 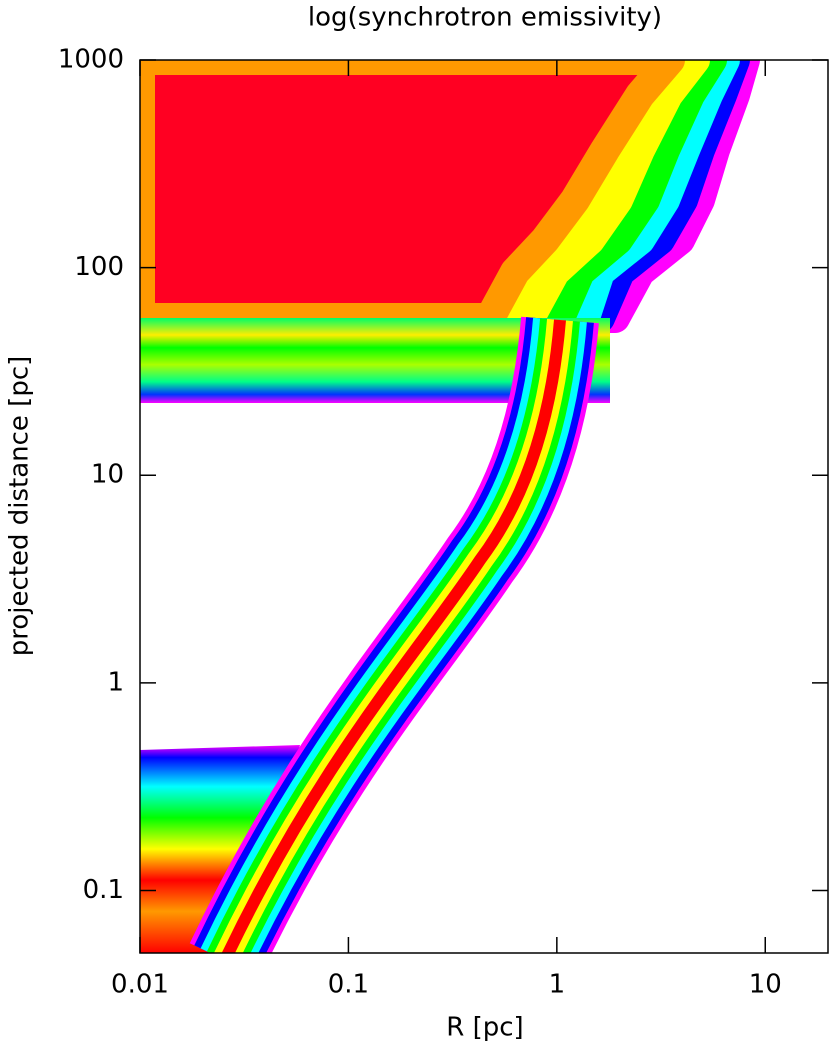 What do you see at coordinates (115, 682) in the screenshot?
I see `y-tick-label: 1` at bounding box center [115, 682].